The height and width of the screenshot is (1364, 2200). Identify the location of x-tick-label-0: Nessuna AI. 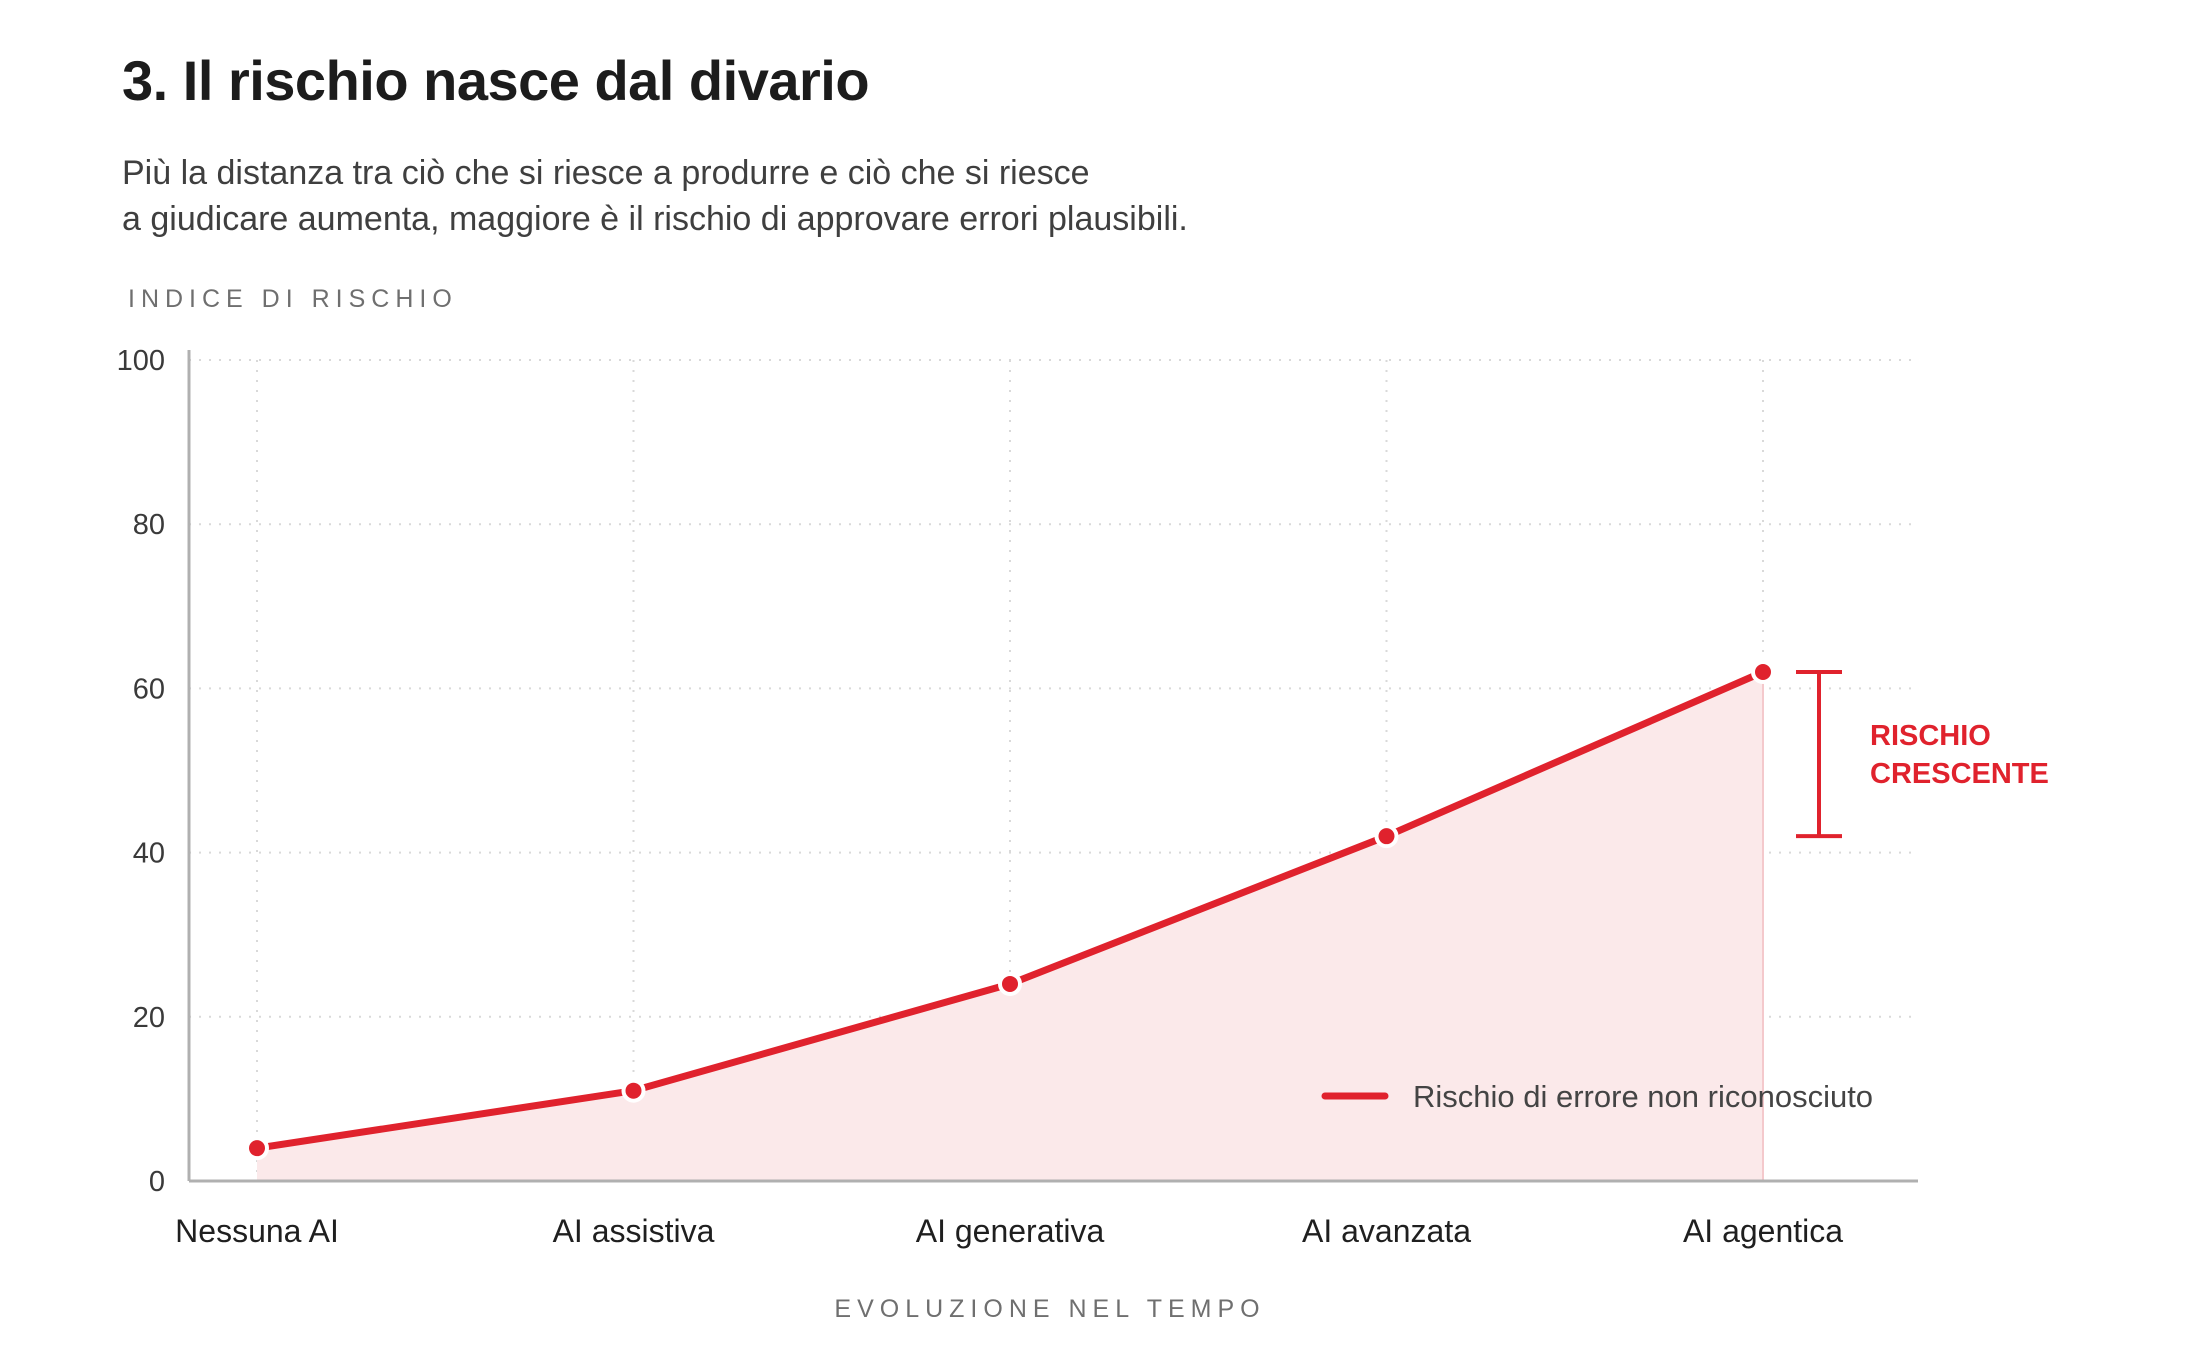
(257, 1231).